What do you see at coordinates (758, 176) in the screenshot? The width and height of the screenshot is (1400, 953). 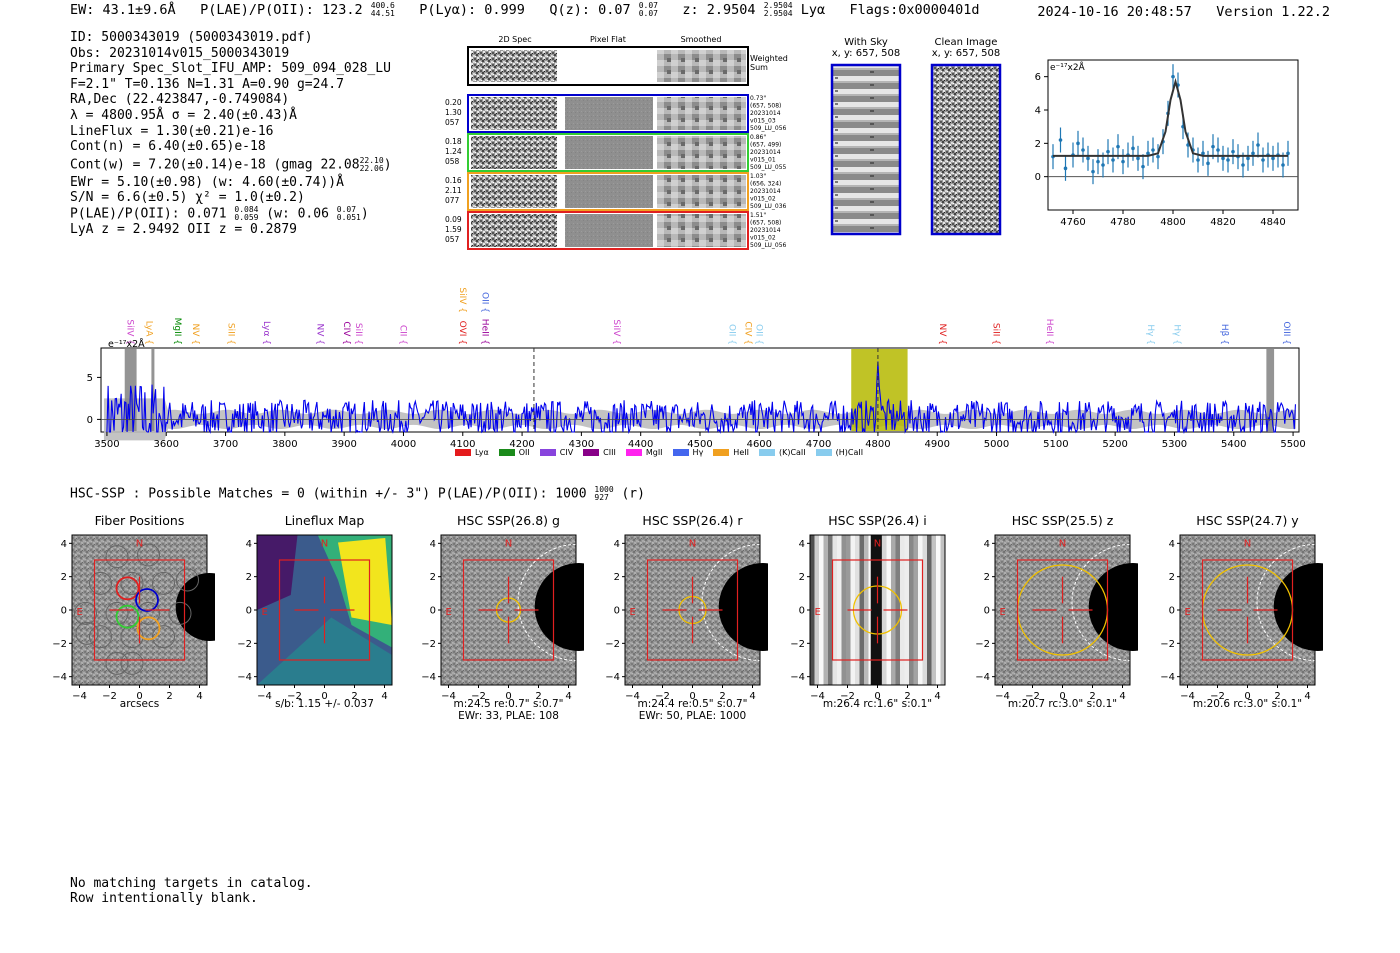 I see `cutout-right-value: 1.03"` at bounding box center [758, 176].